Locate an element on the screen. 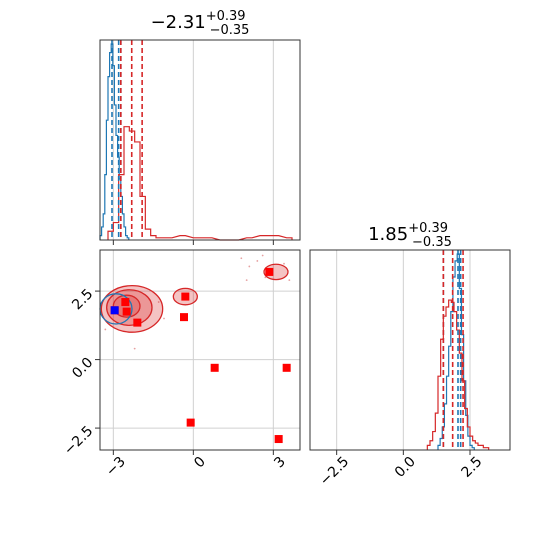 The image size is (550, 550). y-tick-label: 0.0 is located at coordinates (82, 368).